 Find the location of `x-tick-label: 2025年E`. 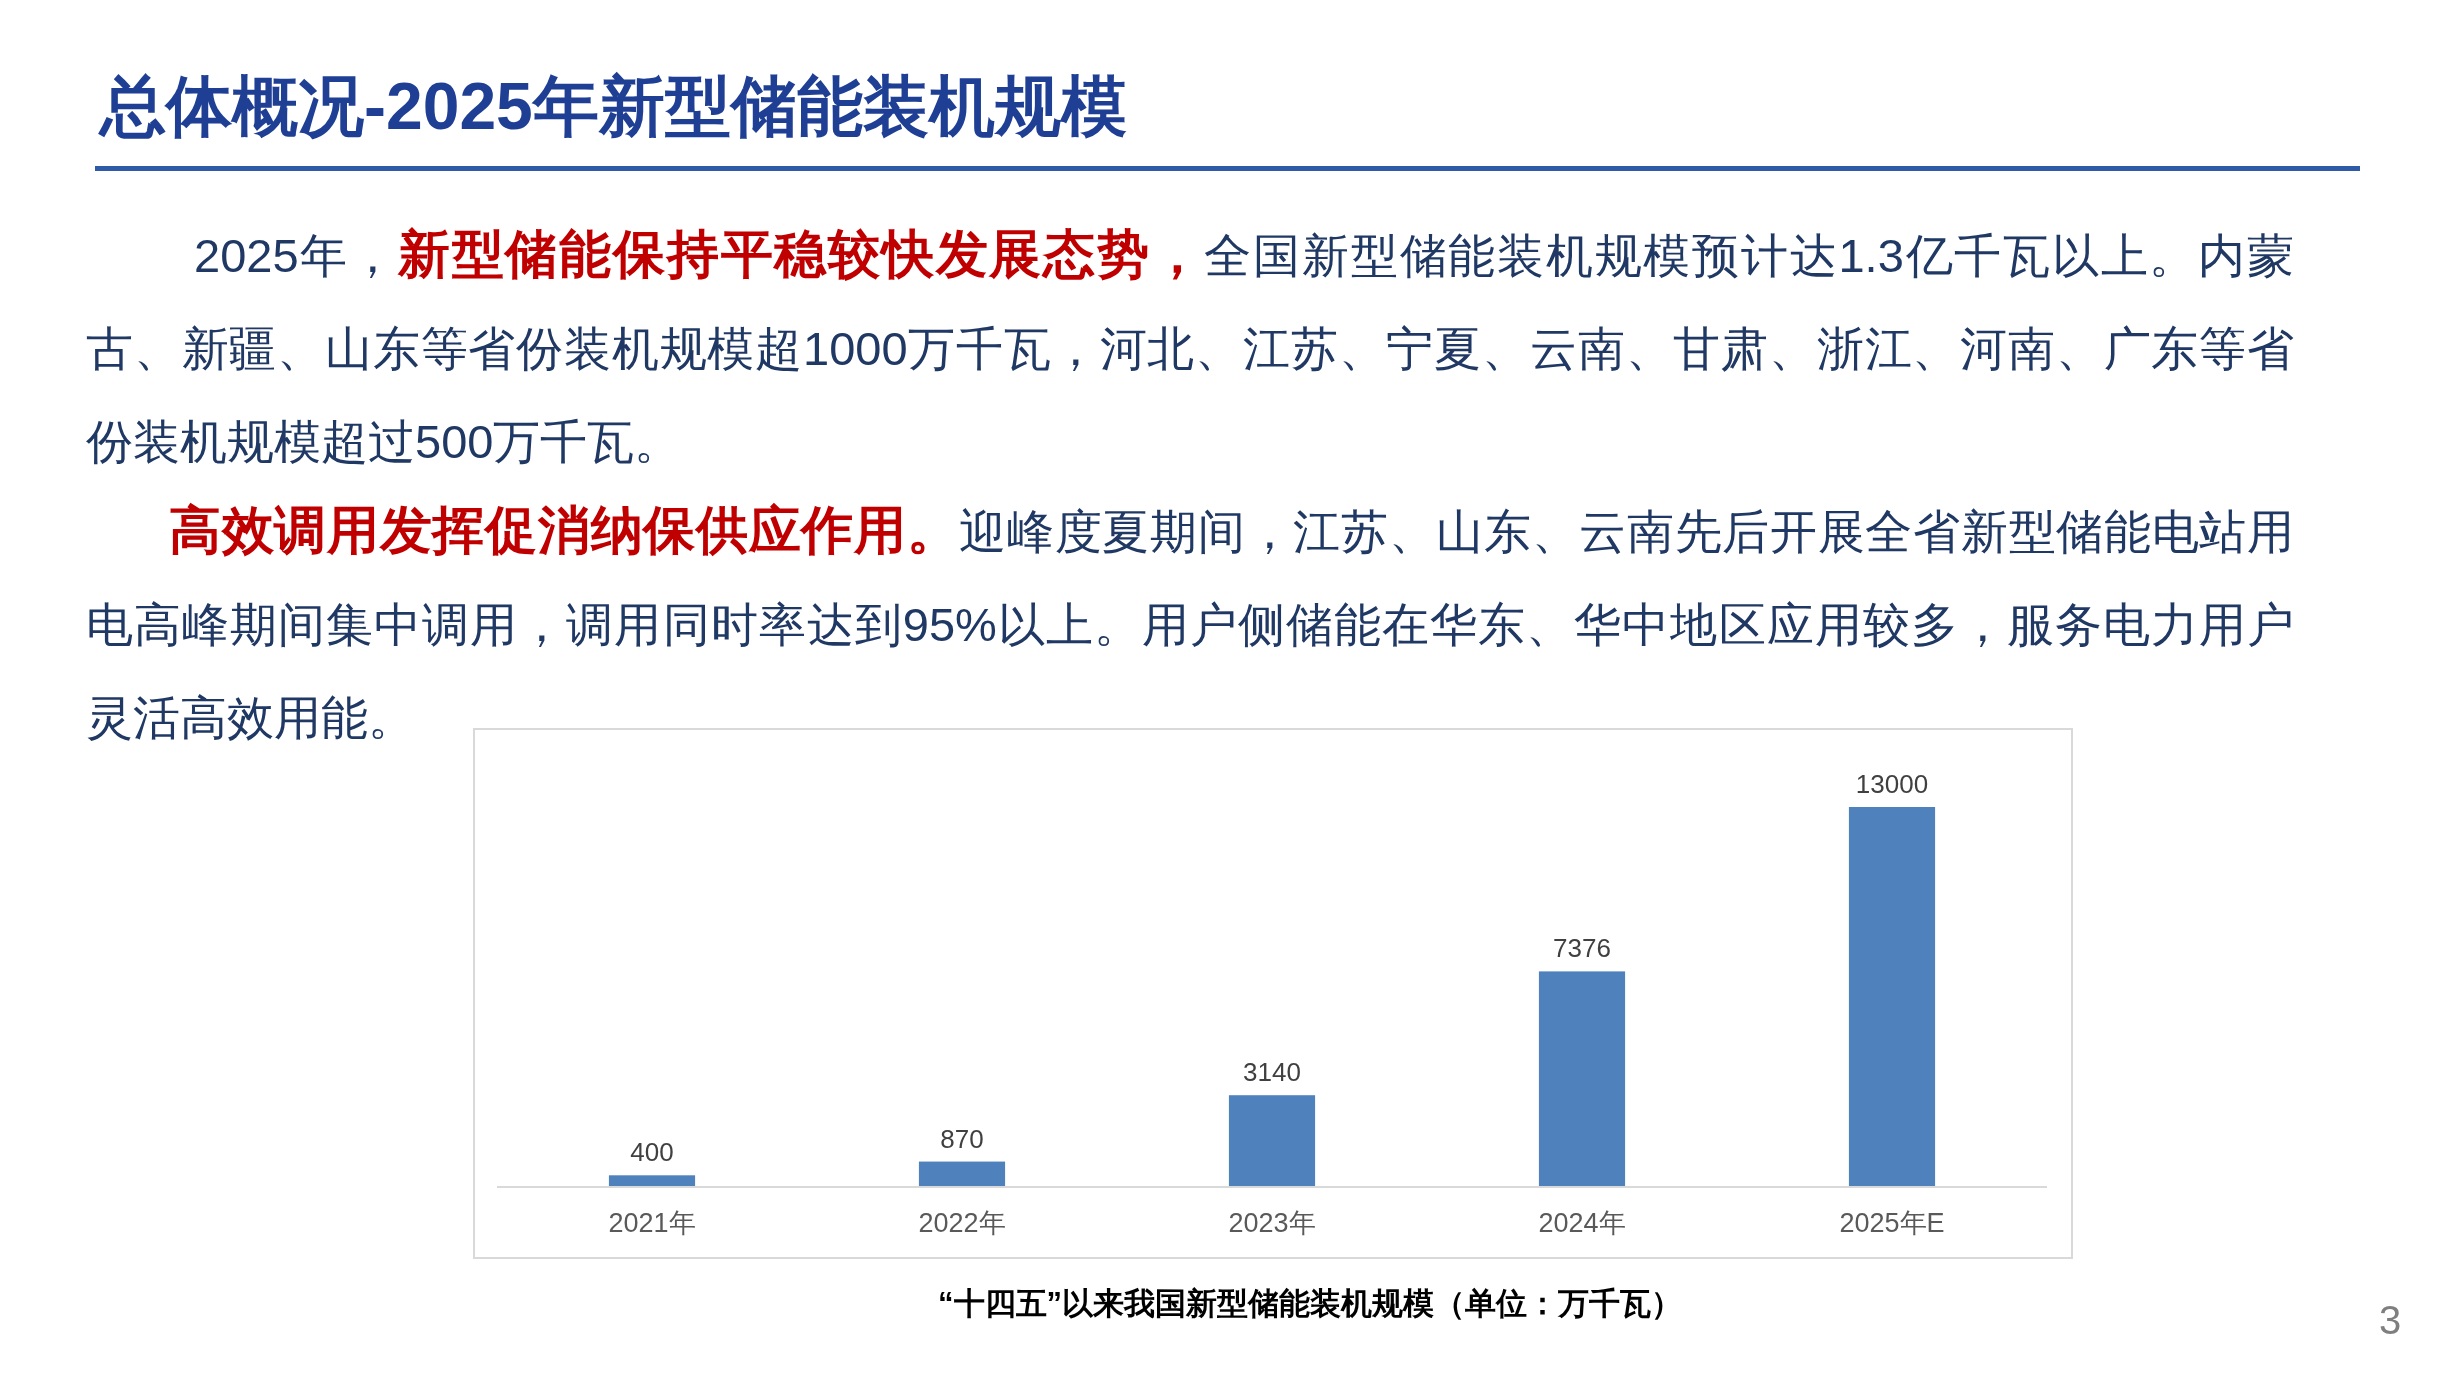

x-tick-label: 2025年E is located at coordinates (1892, 1223).